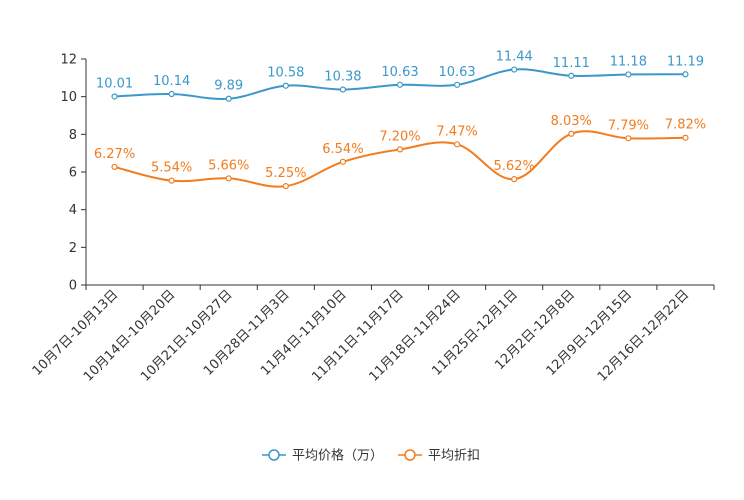 This screenshot has height=500, width=744. Describe the element at coordinates (73, 210) in the screenshot. I see `y-tick-label: 4` at that location.